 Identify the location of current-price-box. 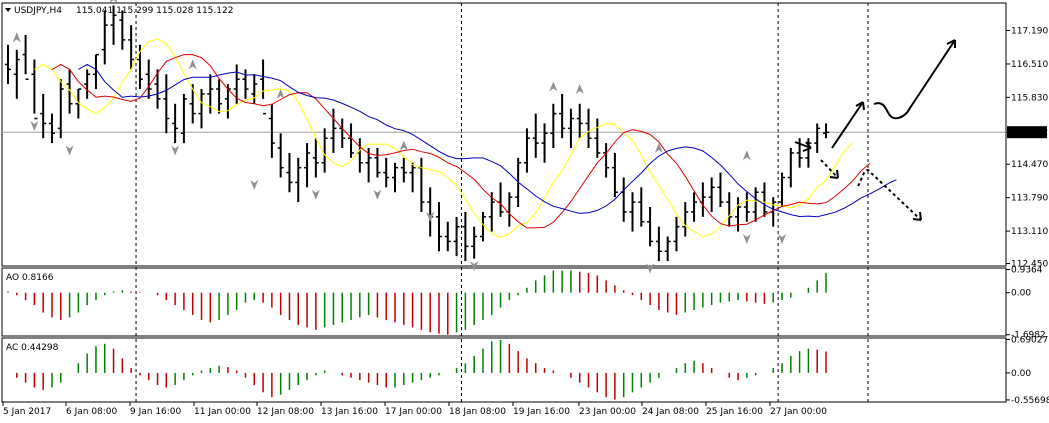
(1027, 132).